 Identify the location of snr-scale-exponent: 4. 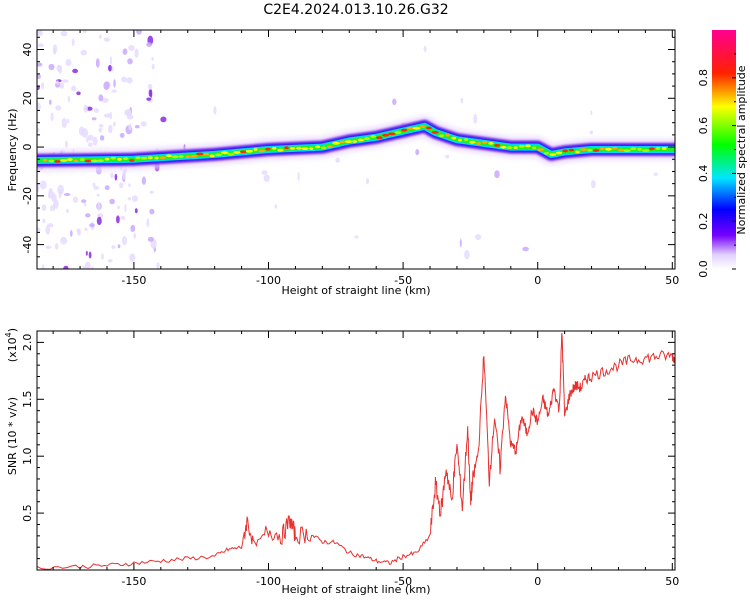
(8, 334).